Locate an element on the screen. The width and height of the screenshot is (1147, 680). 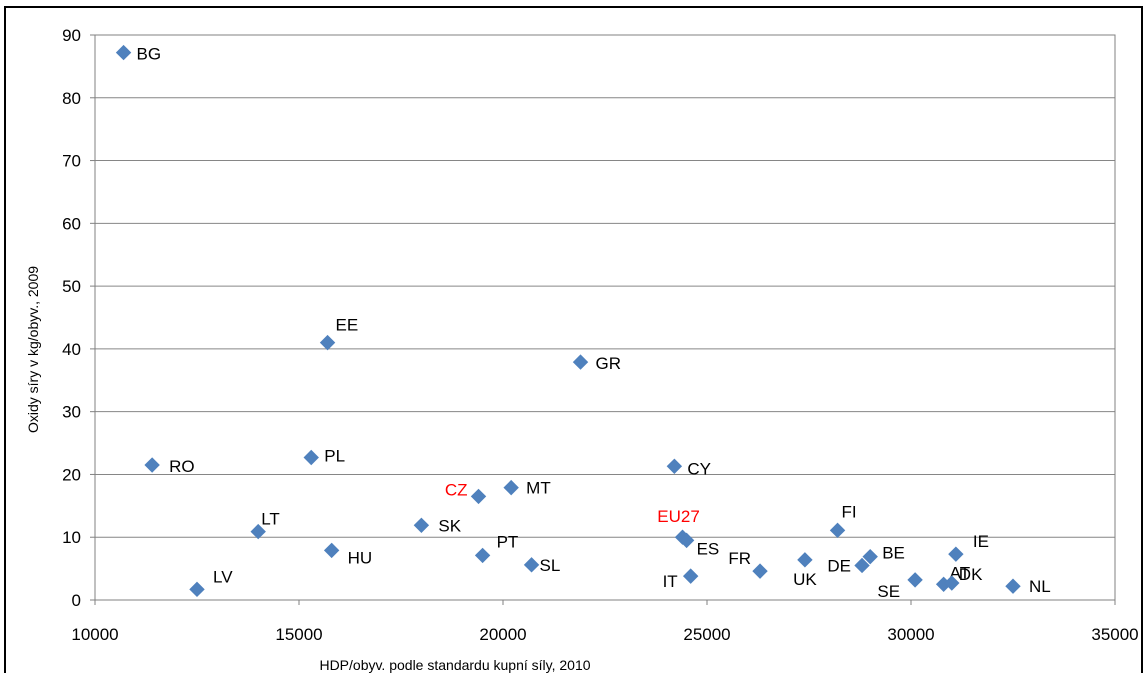
marker-nl is located at coordinates (1013, 586).